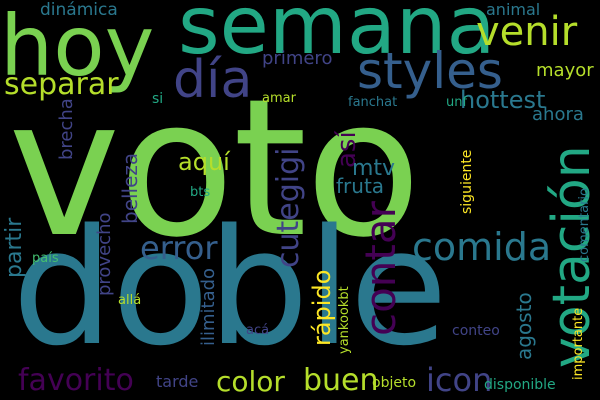 The width and height of the screenshot is (600, 400). Describe the element at coordinates (130, 300) in the screenshot. I see `word-alla: allá` at that location.